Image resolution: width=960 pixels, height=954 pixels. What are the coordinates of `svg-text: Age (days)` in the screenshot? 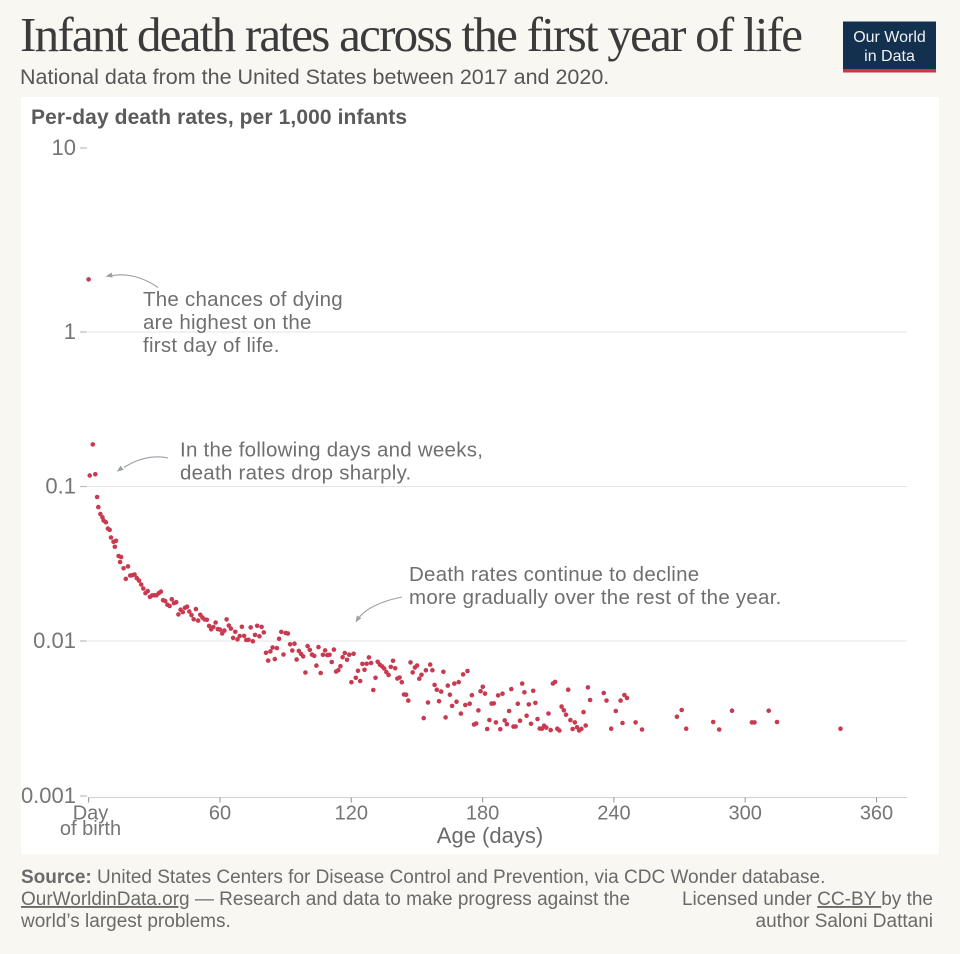 It's located at (490, 835).